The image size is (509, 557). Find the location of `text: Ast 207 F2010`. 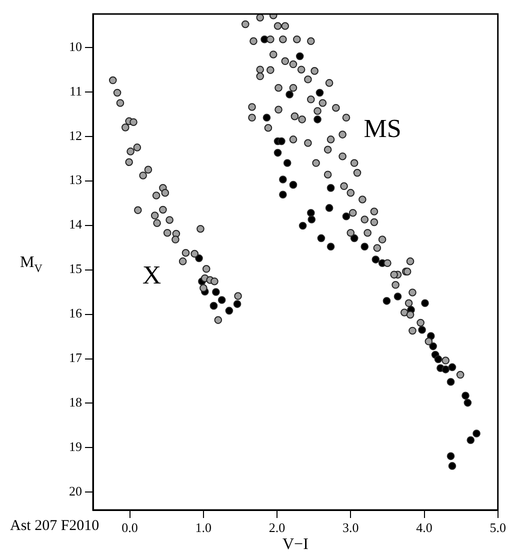

text: Ast 207 F2010 is located at coordinates (55, 526).